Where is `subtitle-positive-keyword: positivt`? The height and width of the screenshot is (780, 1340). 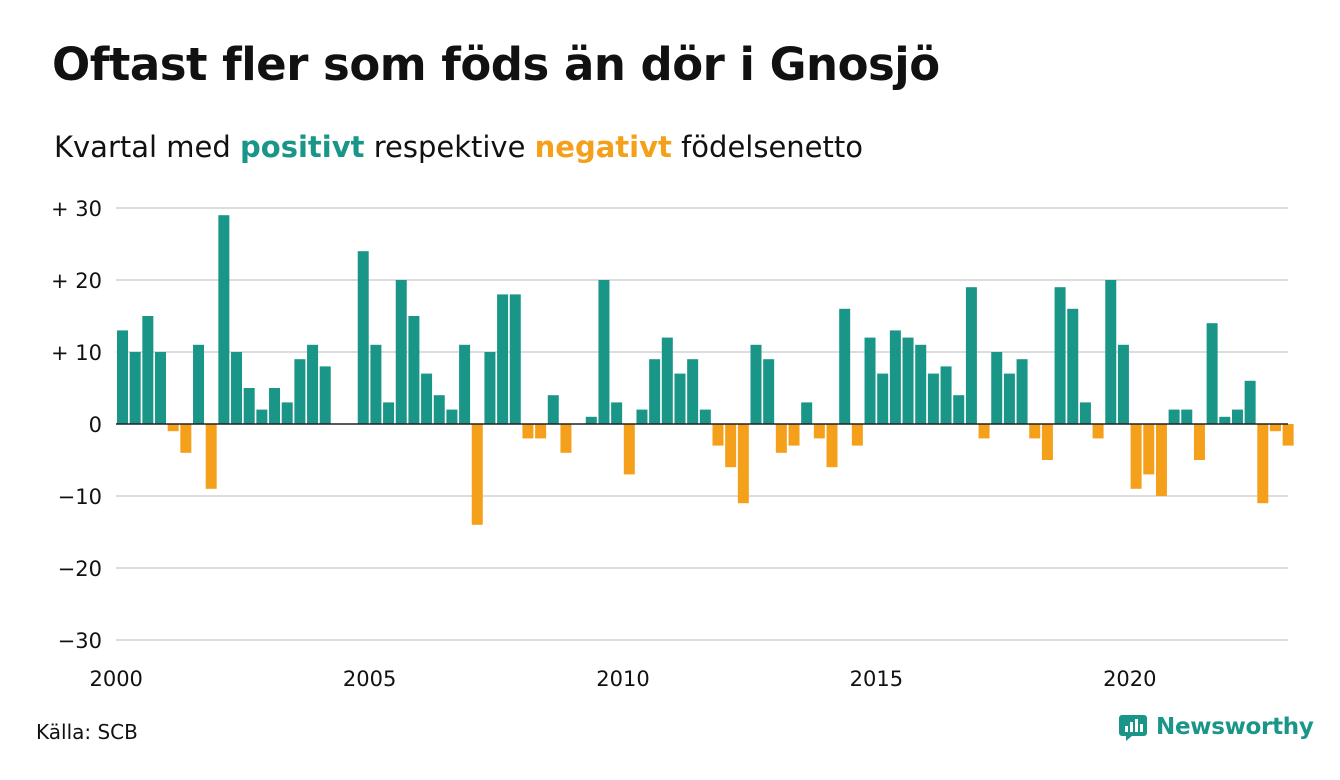
subtitle-positive-keyword: positivt is located at coordinates (302, 147).